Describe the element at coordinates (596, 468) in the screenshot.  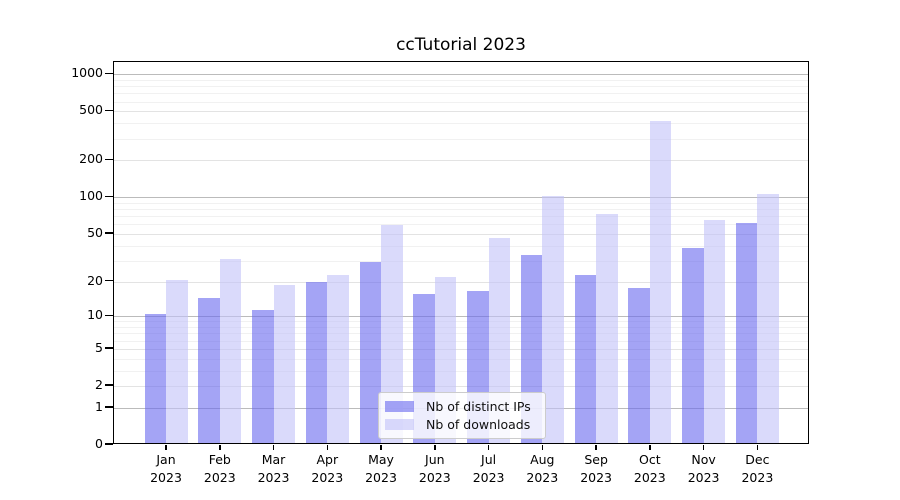
I see `x-tick-label: Sep 2023` at that location.